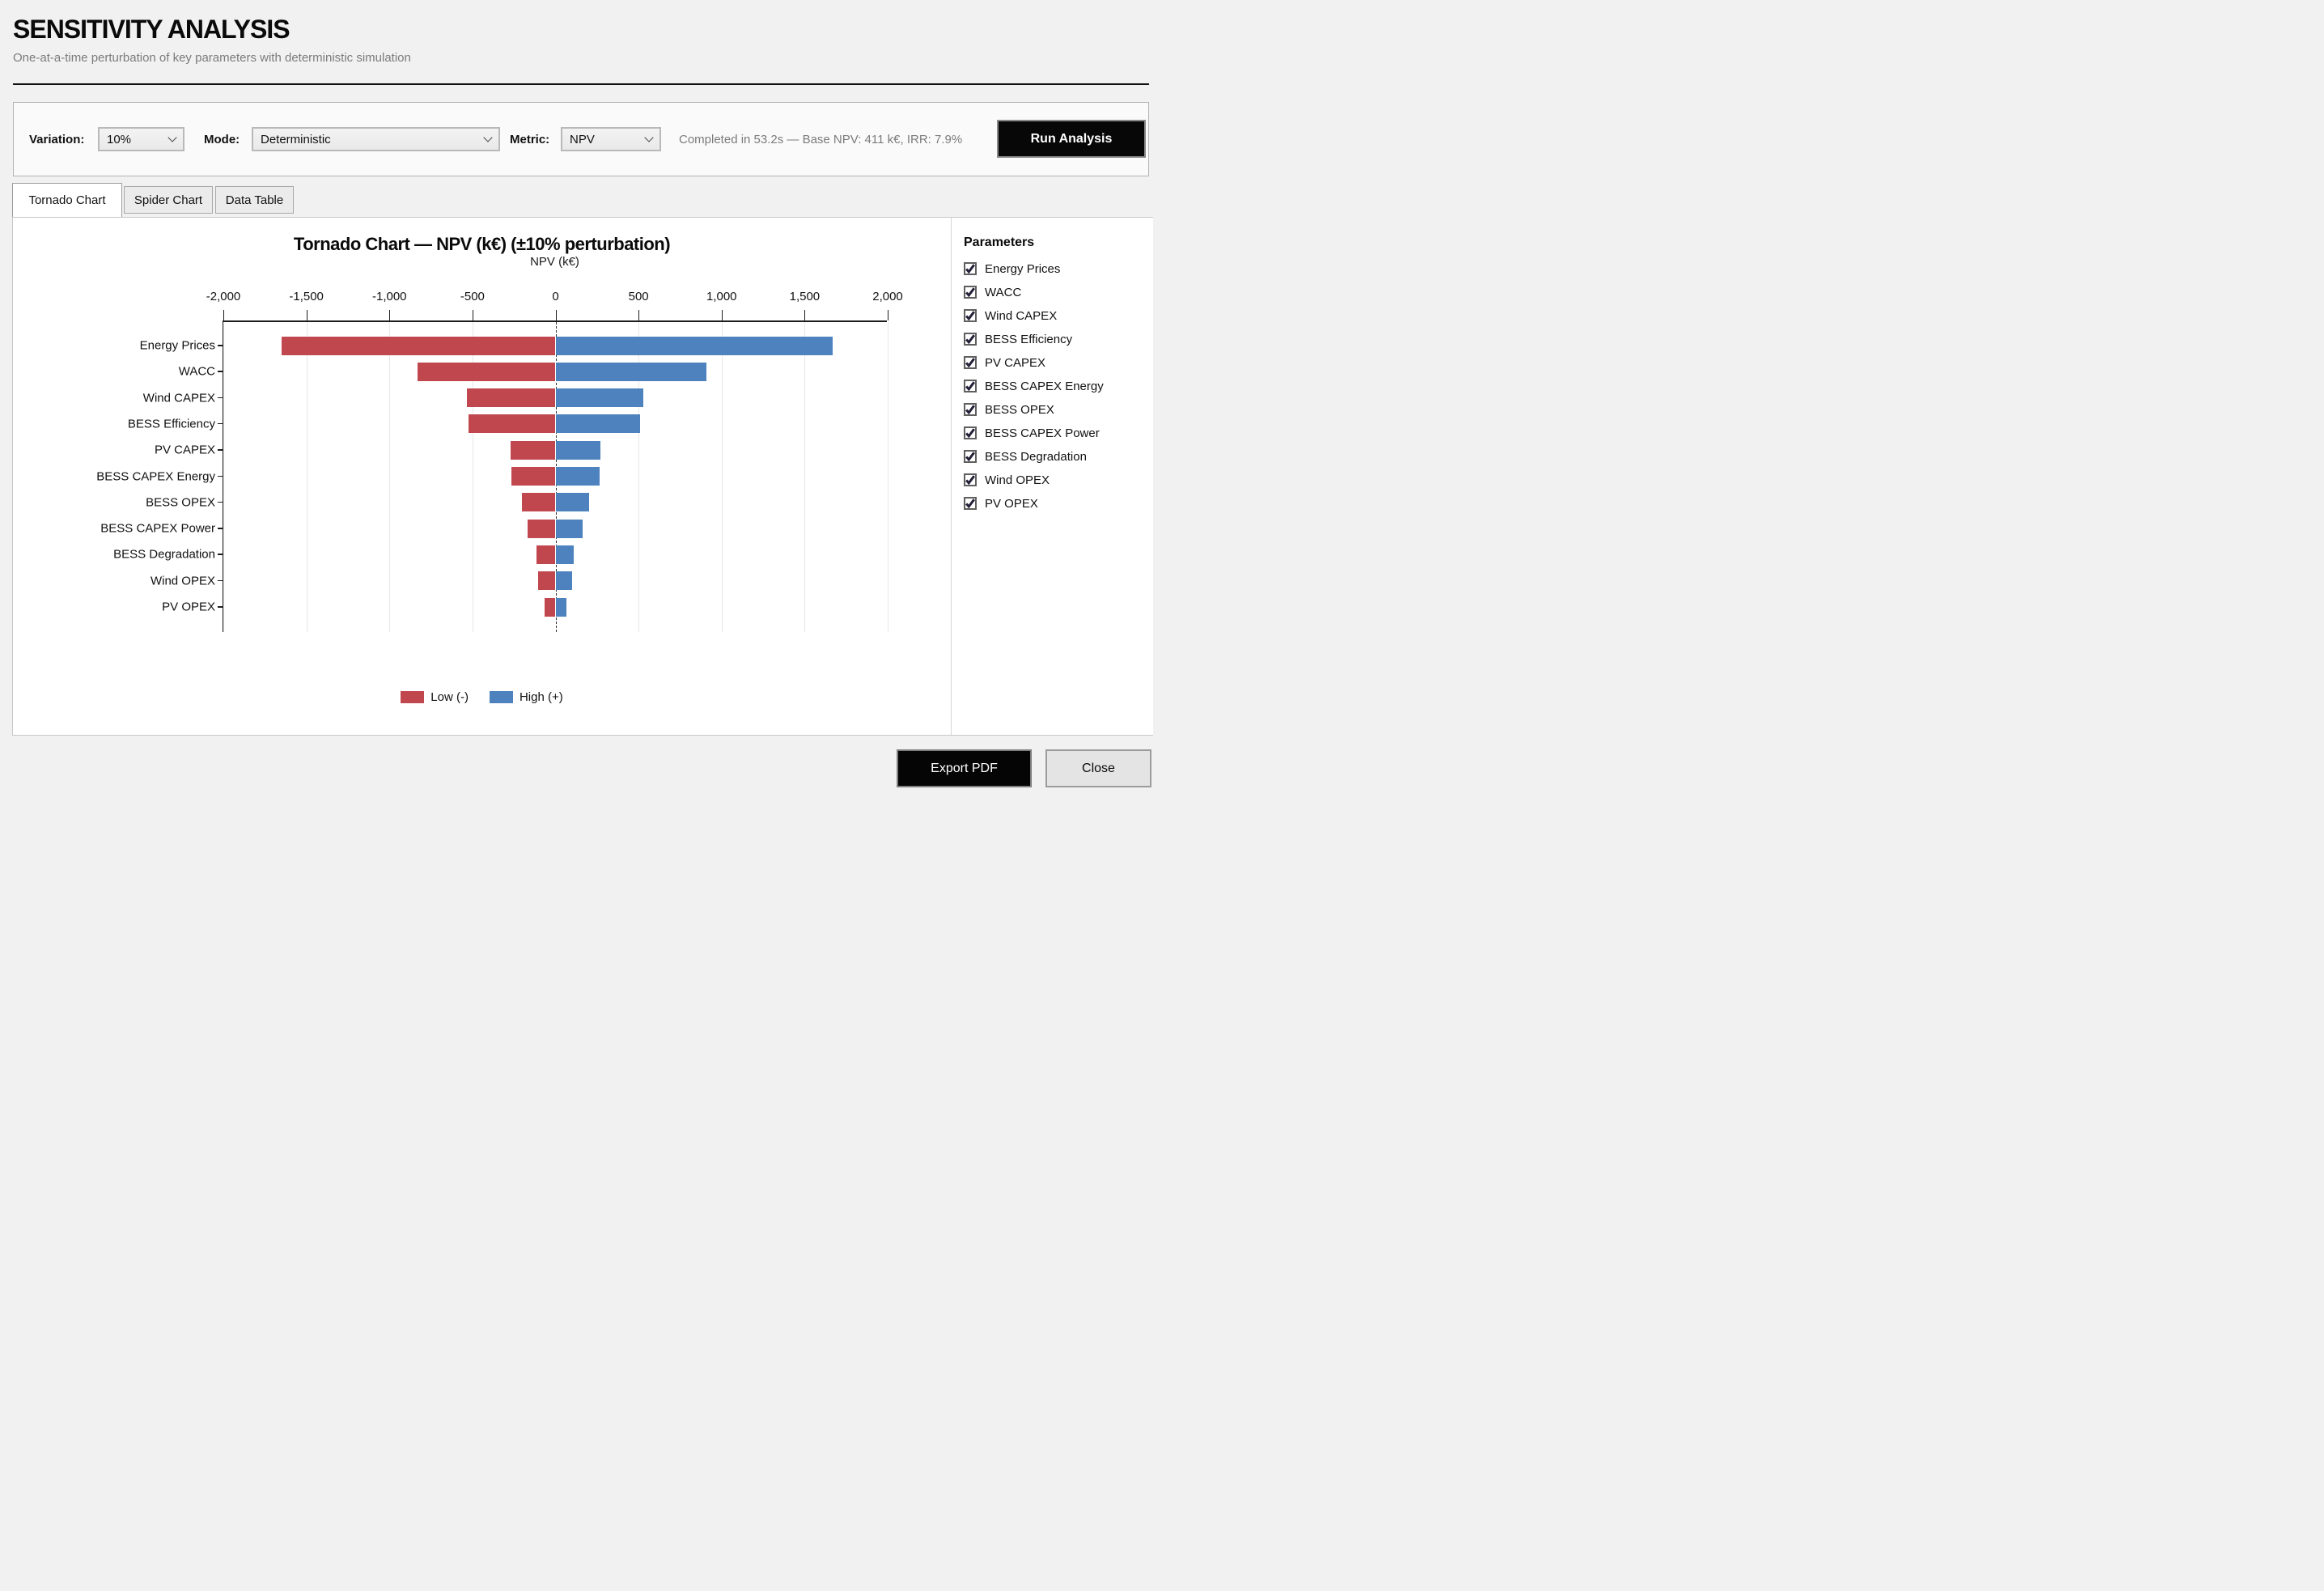  Describe the element at coordinates (1059, 292) in the screenshot. I see `parameter-item: WACC` at that location.